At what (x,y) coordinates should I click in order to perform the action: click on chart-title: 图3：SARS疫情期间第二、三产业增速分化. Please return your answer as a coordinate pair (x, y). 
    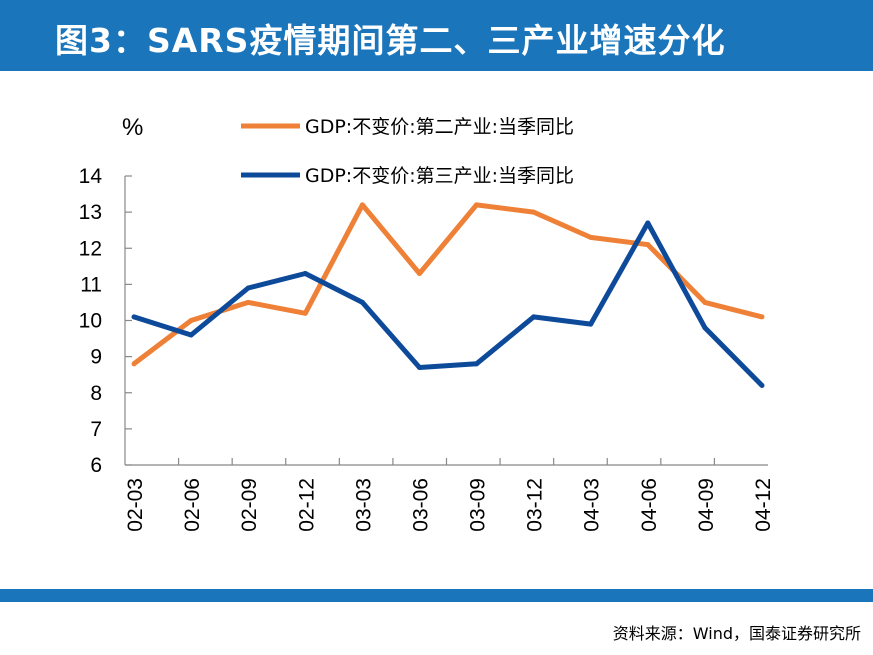
    Looking at the image, I should click on (390, 40).